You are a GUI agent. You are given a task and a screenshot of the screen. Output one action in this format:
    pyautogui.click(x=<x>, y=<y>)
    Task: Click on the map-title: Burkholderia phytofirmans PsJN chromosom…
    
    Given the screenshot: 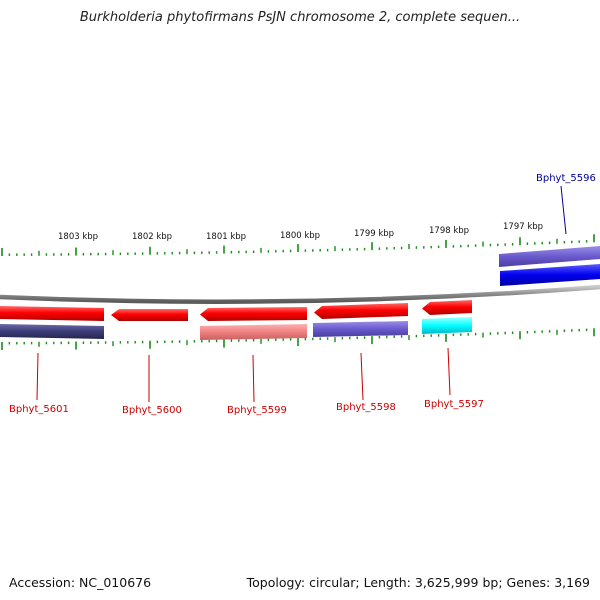 What is the action you would take?
    pyautogui.click(x=300, y=17)
    